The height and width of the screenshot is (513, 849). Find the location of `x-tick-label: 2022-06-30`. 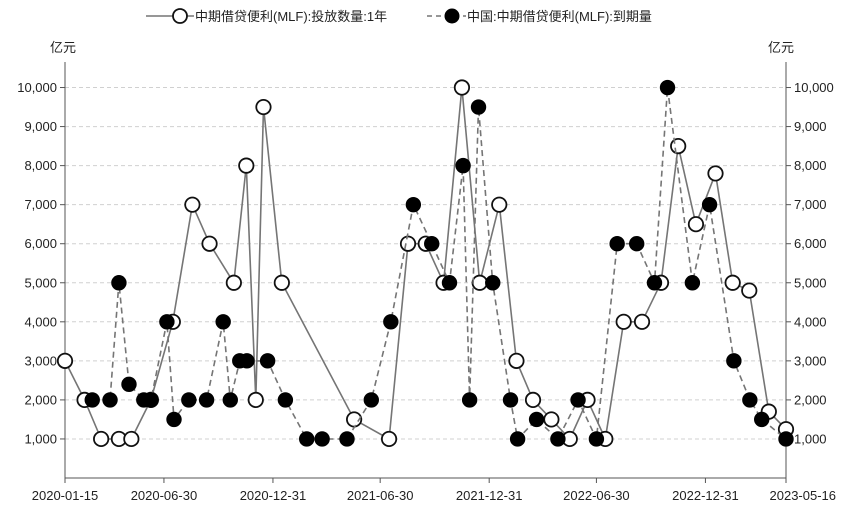

x-tick-label: 2022-06-30 is located at coordinates (596, 495).